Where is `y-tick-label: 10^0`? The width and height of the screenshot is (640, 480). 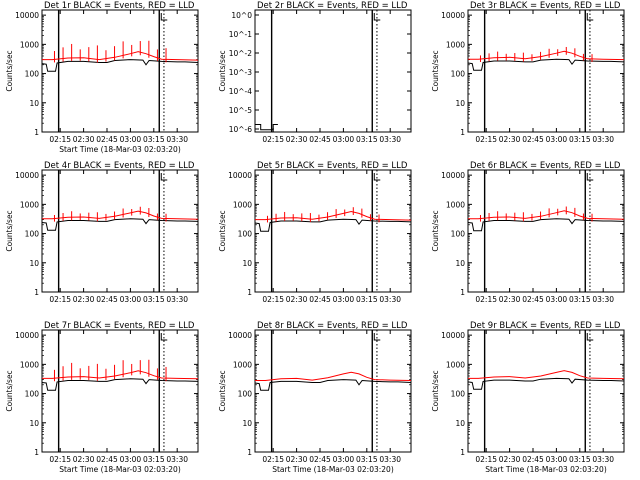
y-tick-label: 10^0 is located at coordinates (241, 15).